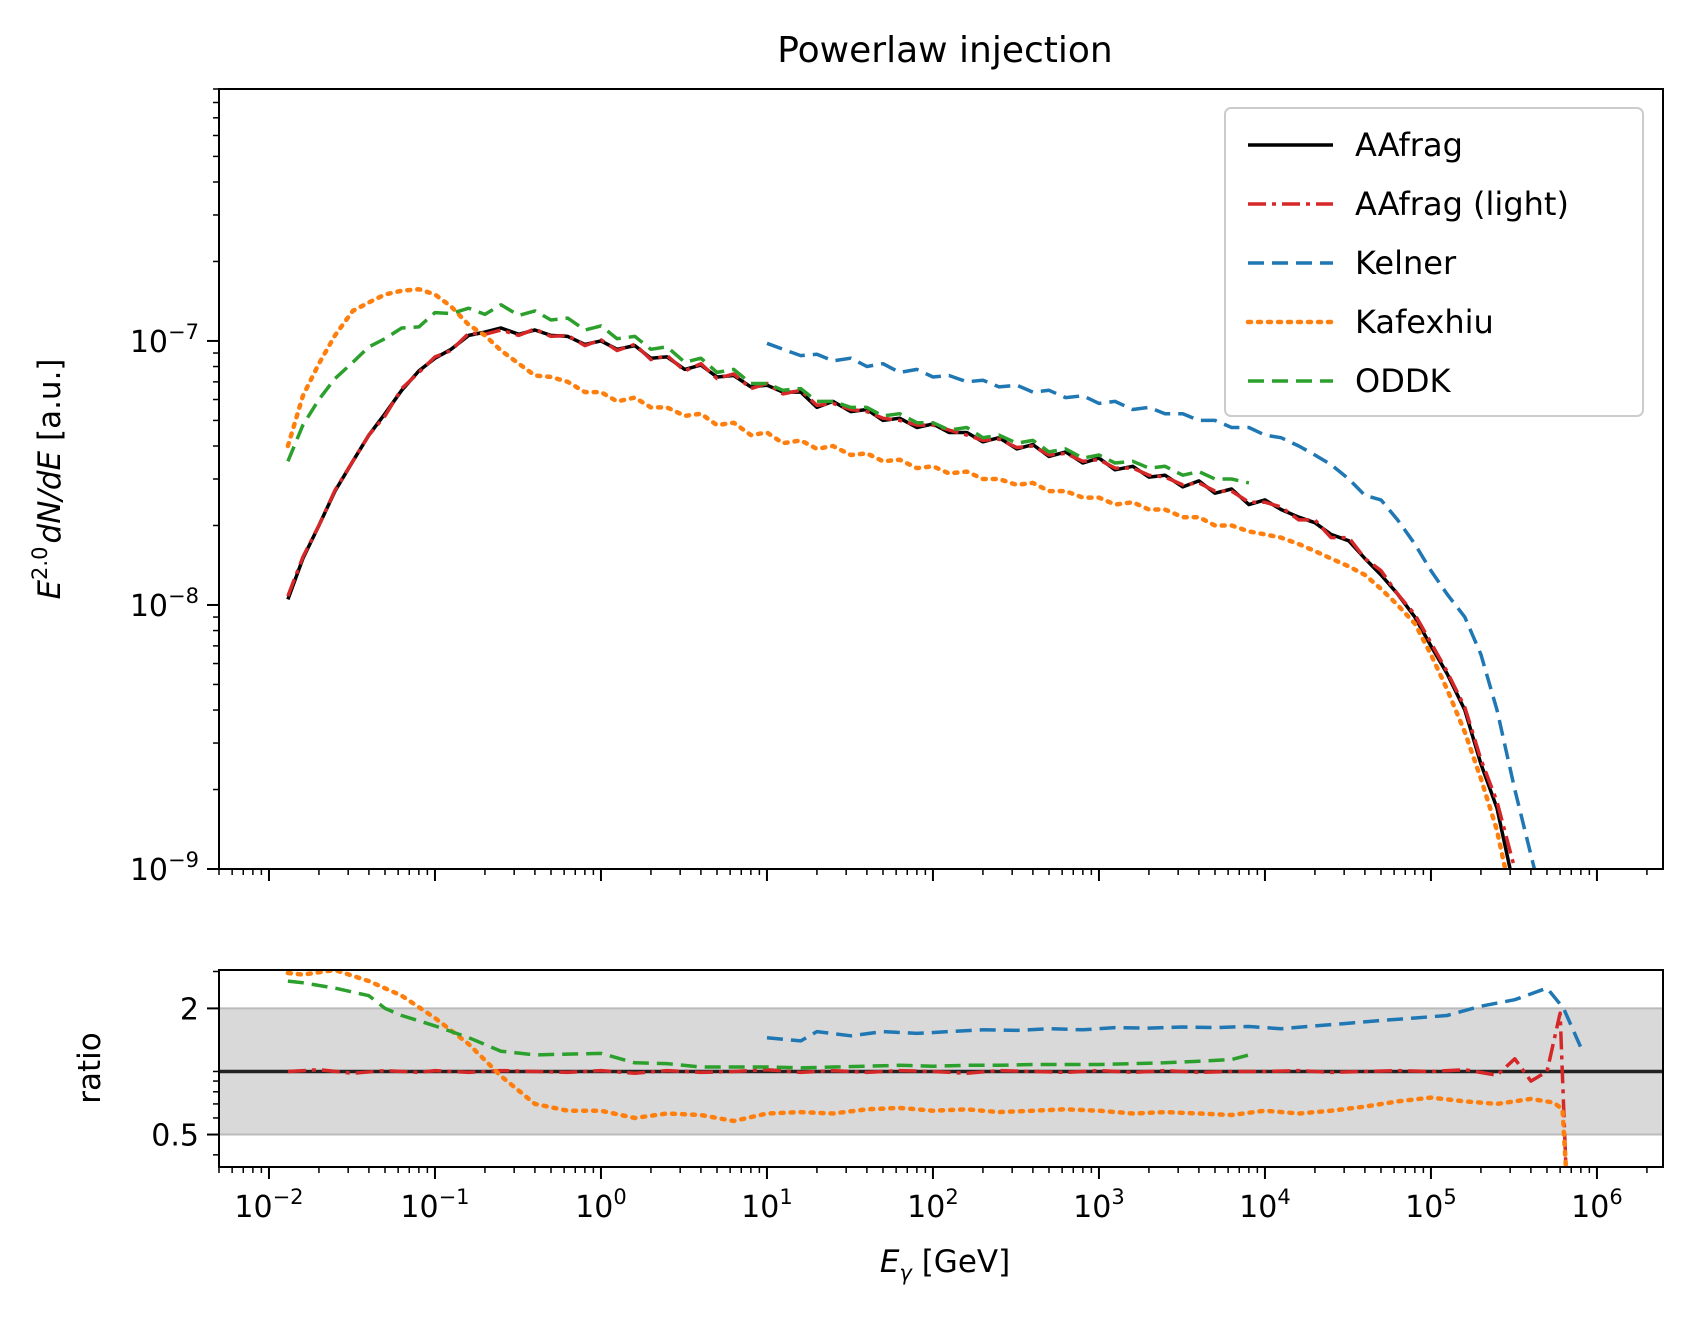 The height and width of the screenshot is (1326, 1683). Describe the element at coordinates (454, 1197) in the screenshot. I see `tick-exponent: −1` at that location.